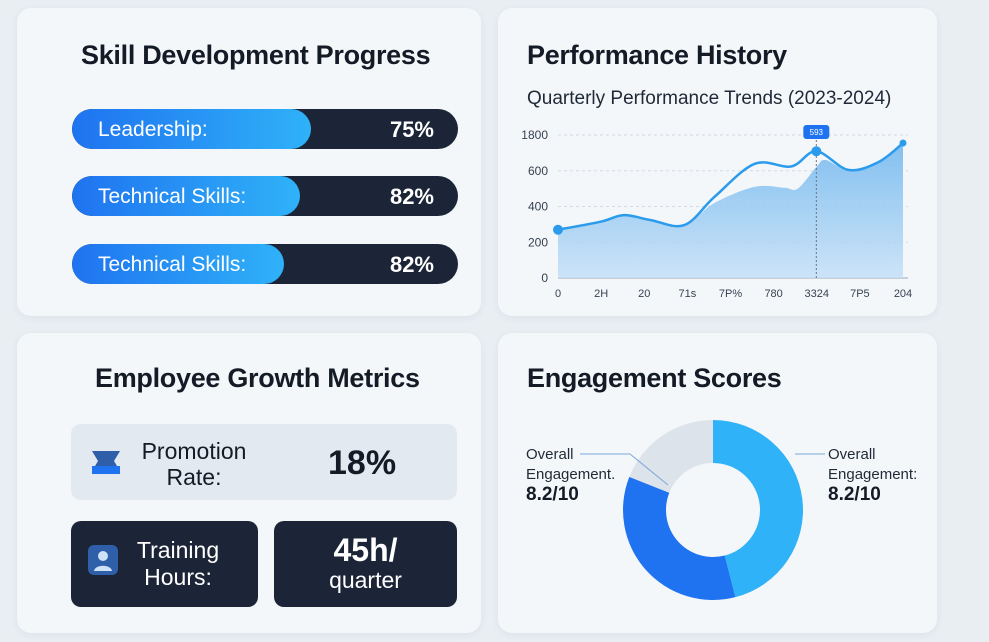 The image size is (989, 642). What do you see at coordinates (257, 378) in the screenshot?
I see `card-title: Employee Growth Metrics` at bounding box center [257, 378].